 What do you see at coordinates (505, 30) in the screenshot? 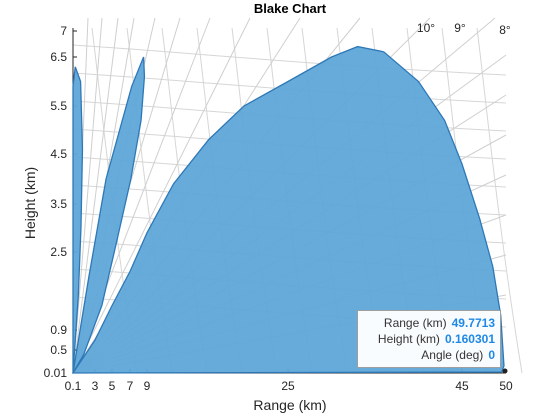
I see `elevation-angle-label-3: 8°` at bounding box center [505, 30].